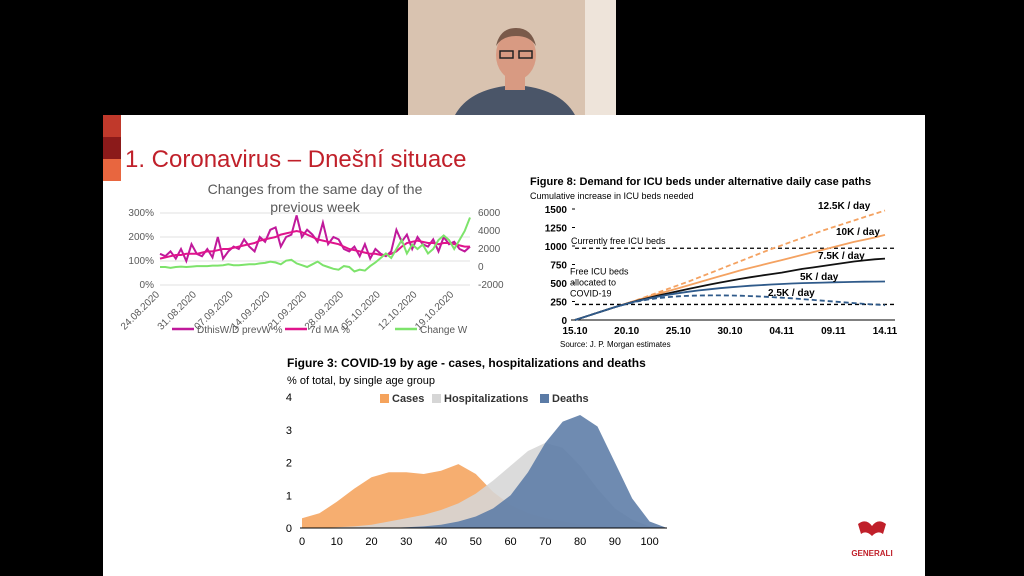 This screenshot has width=1024, height=576. Describe the element at coordinates (516, 55) in the screenshot. I see `head` at that location.